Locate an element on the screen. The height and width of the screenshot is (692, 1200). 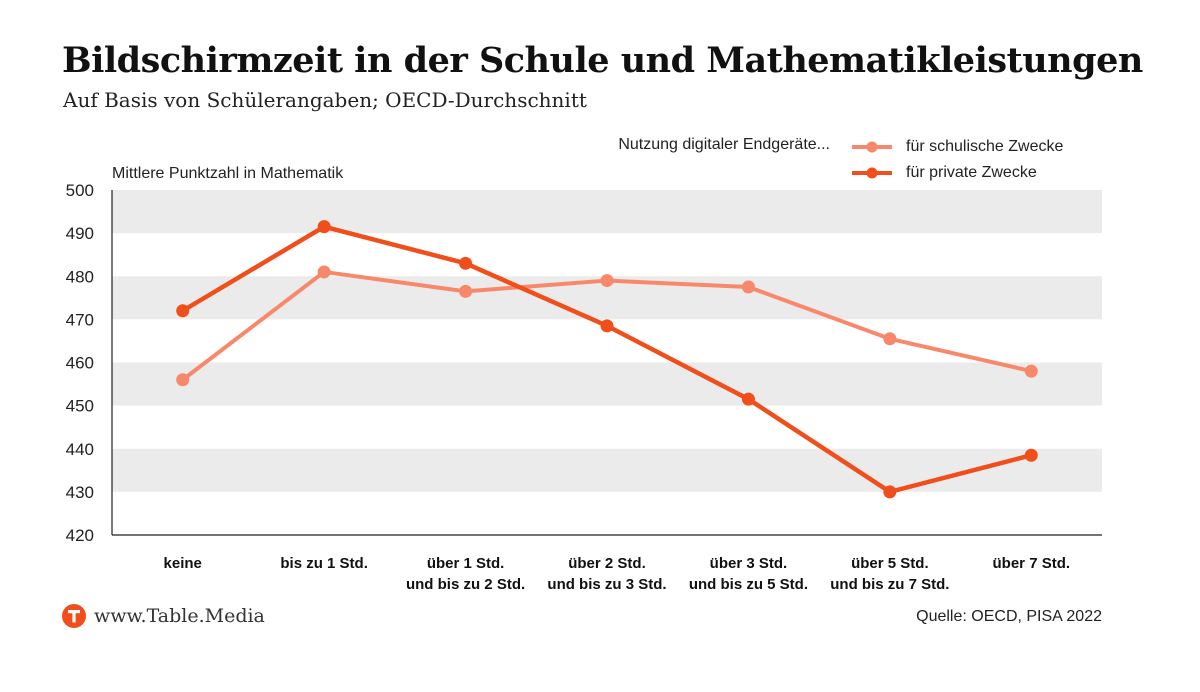
y-axis-label: Mittlere Punktzahl in Mathematik is located at coordinates (228, 173).